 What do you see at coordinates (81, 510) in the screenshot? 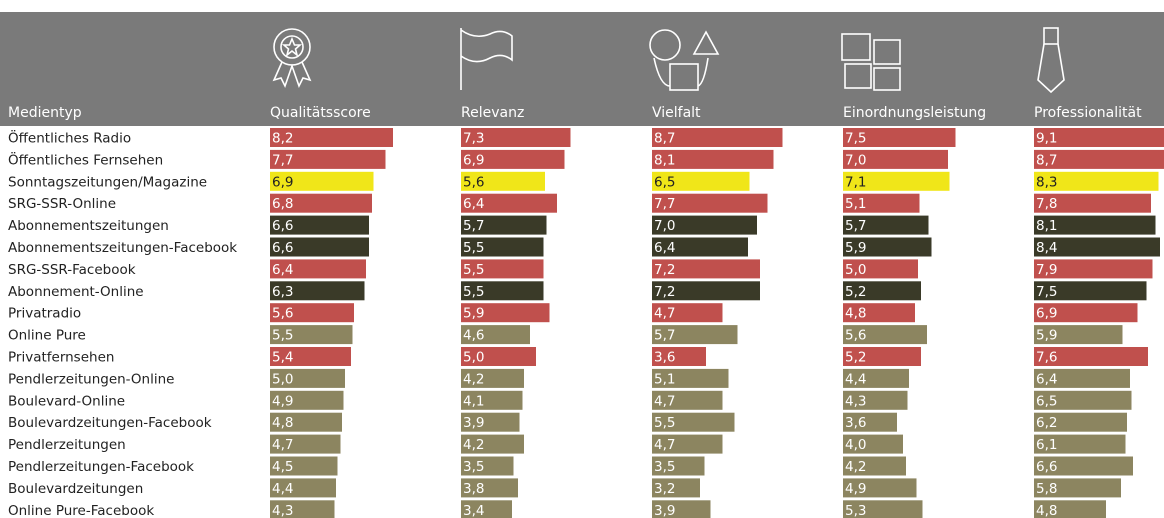
I see `row-label: Online Pure-Facebook` at bounding box center [81, 510].